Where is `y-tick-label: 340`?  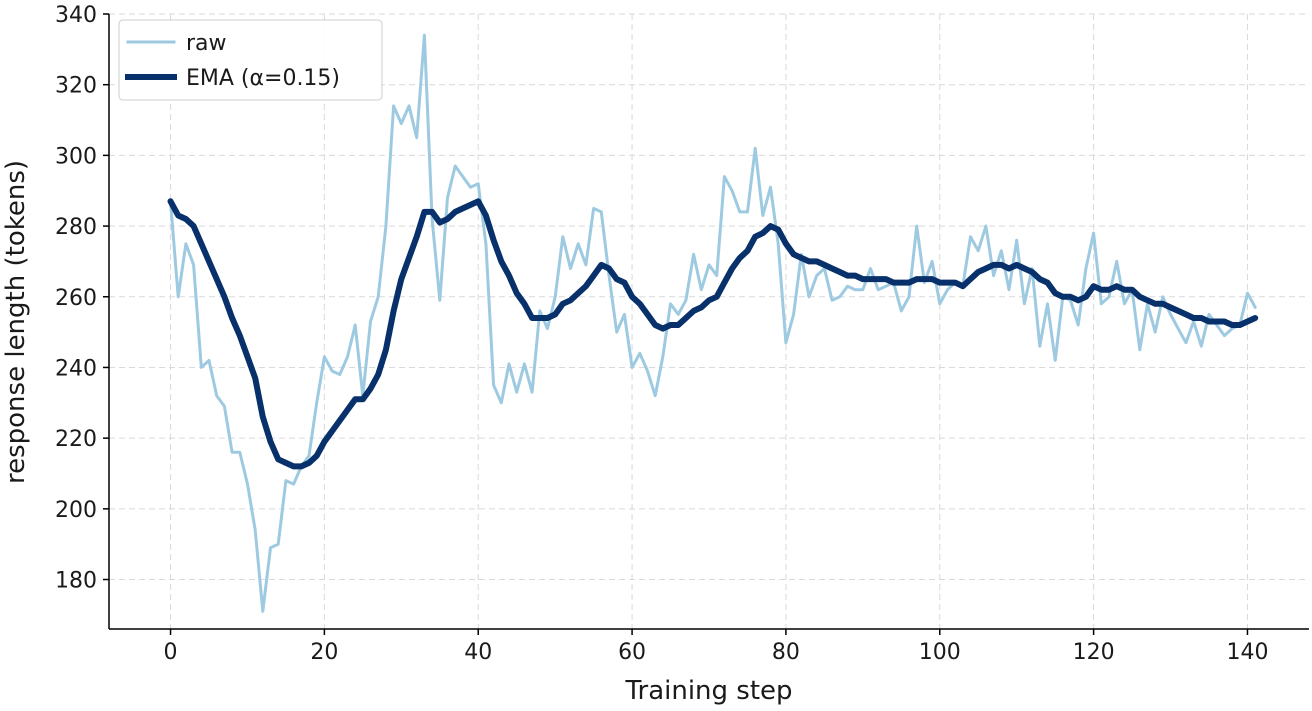 y-tick-label: 340 is located at coordinates (76, 15).